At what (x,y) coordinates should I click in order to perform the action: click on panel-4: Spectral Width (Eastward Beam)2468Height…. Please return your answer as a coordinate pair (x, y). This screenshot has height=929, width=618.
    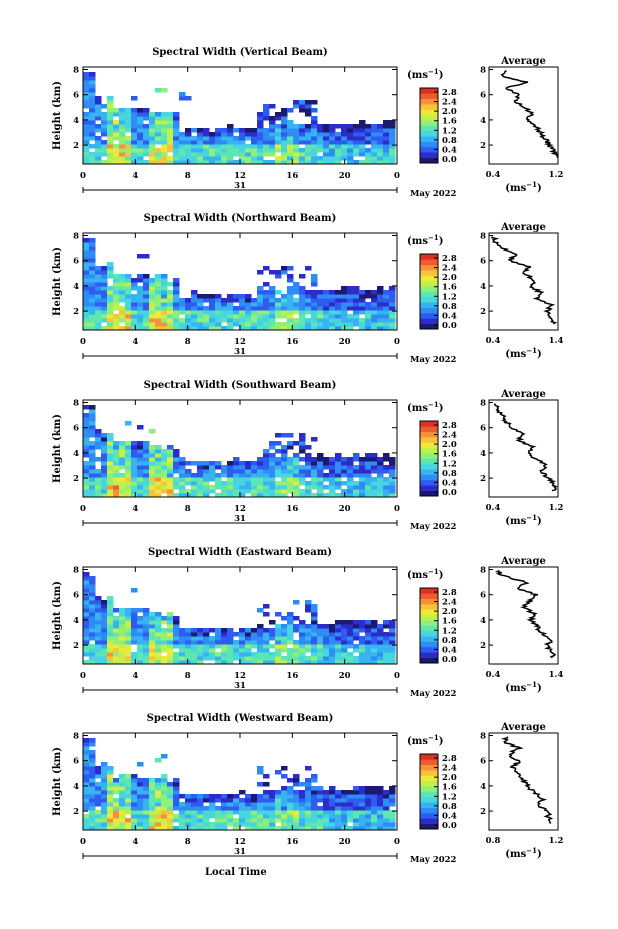
    Looking at the image, I should click on (307, 623).